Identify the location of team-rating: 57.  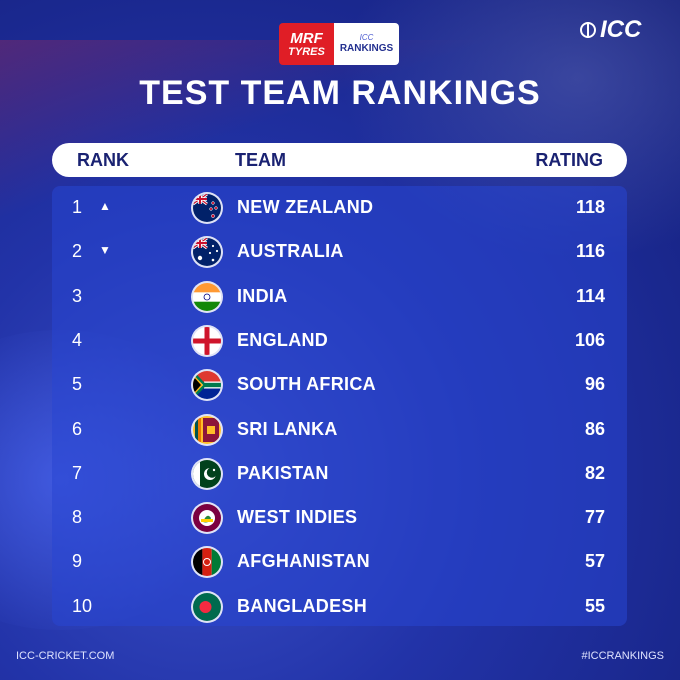
(594, 561).